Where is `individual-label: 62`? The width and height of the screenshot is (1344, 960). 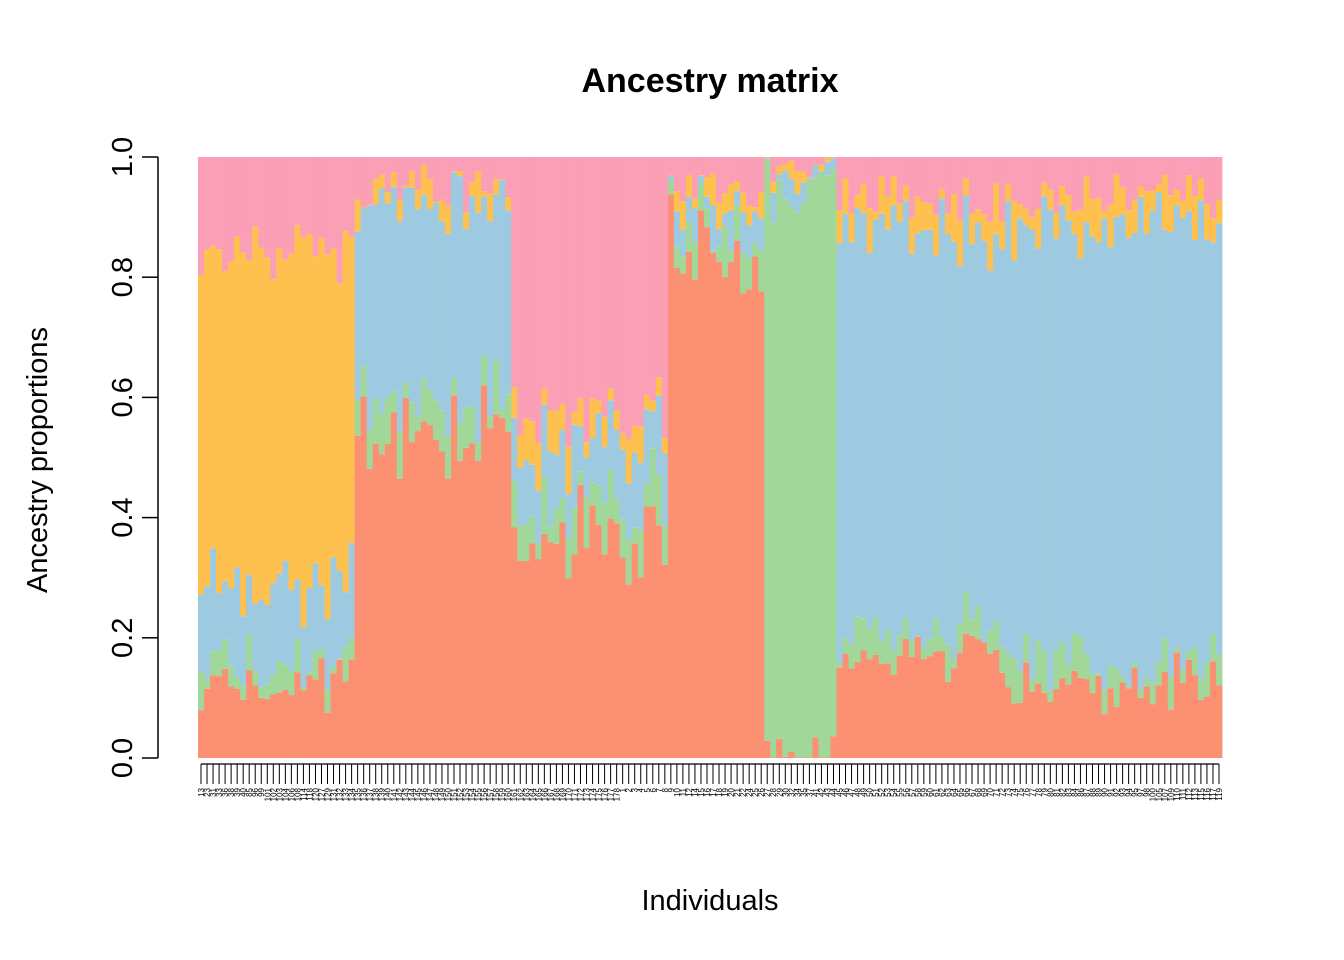
individual-label: 62 is located at coordinates (942, 791).